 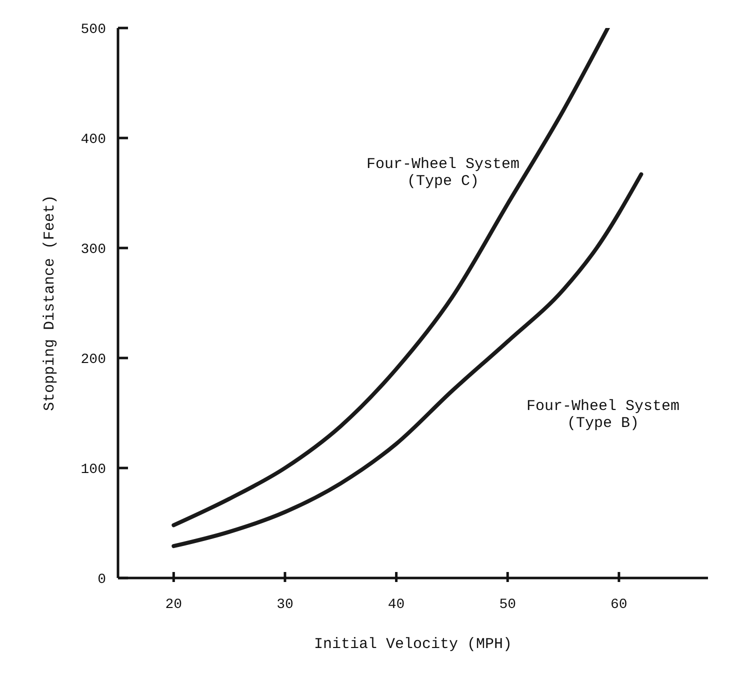 I want to click on y-tick-label: 300, so click(x=93, y=250).